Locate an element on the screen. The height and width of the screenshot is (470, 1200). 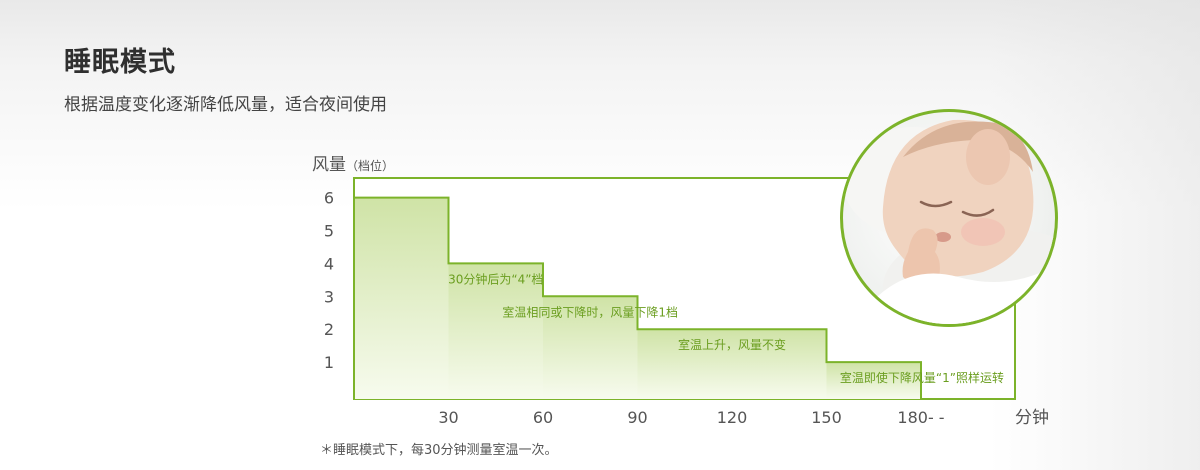
annotation-label: 30分钟后为“4”档 is located at coordinates (495, 278).